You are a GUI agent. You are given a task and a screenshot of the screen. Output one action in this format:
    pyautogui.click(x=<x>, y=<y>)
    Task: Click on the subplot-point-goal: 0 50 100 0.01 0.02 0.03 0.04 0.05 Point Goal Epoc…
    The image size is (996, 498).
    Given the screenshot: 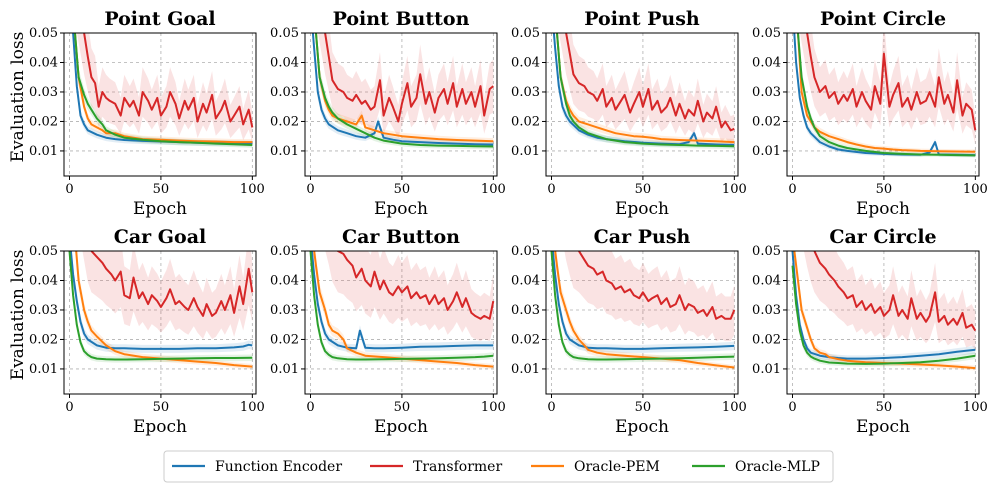 What is the action you would take?
    pyautogui.click(x=147, y=113)
    